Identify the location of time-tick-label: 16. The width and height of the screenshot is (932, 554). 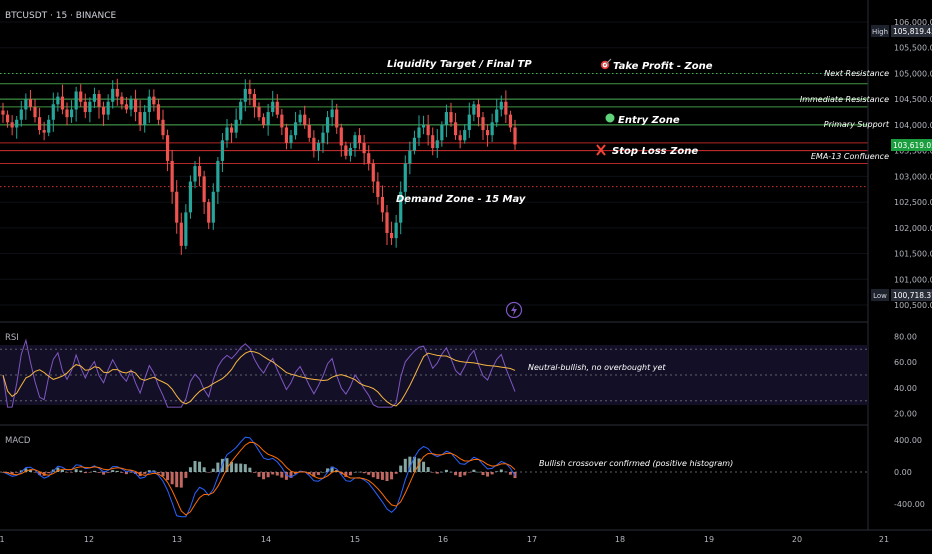
(443, 539).